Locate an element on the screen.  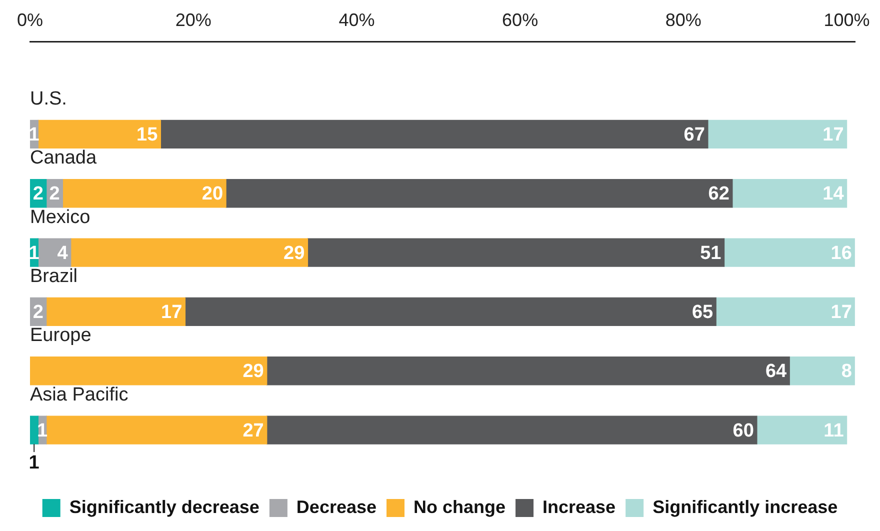
data-label: 8 is located at coordinates (846, 371).